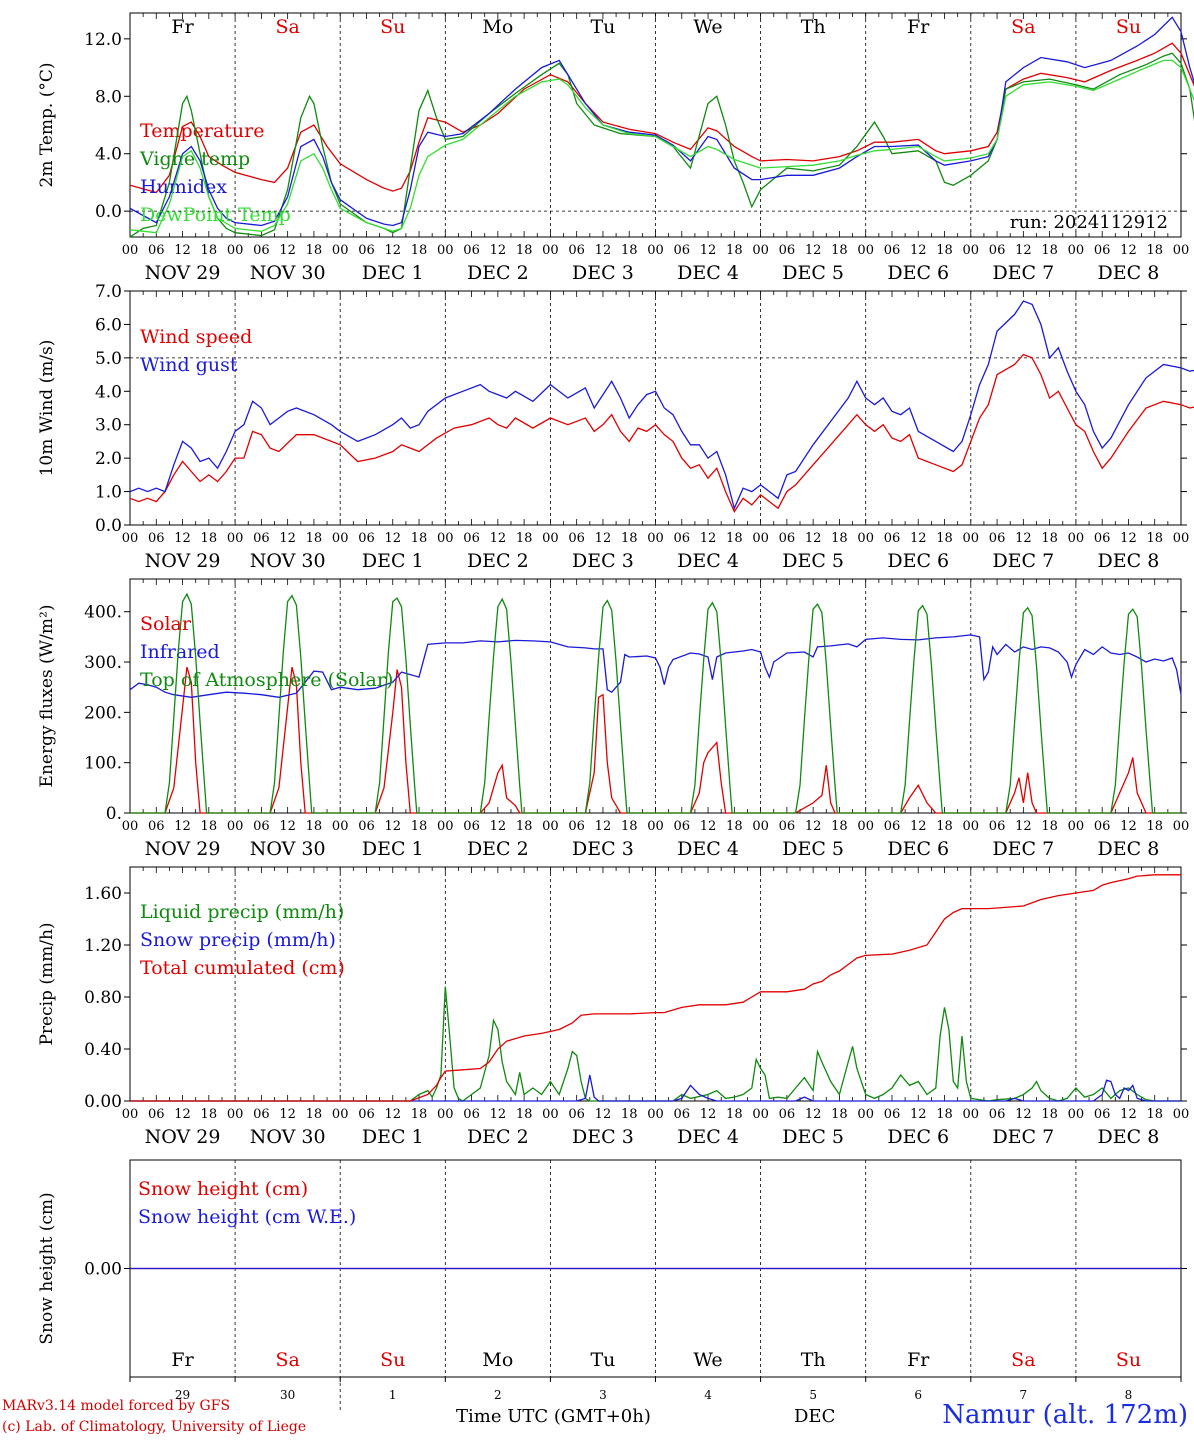  What do you see at coordinates (189, 365) in the screenshot?
I see `wind-legend-entry: Wind gust` at bounding box center [189, 365].